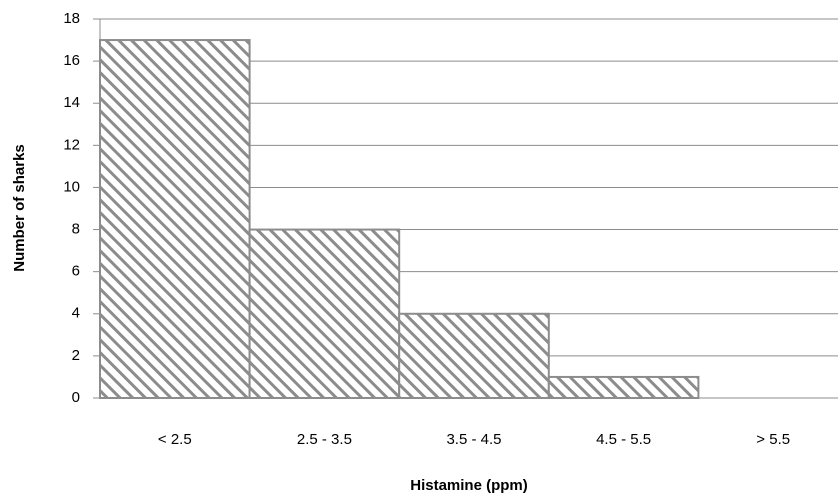 The width and height of the screenshot is (838, 501). I want to click on y-tick-label: 0, so click(76, 397).